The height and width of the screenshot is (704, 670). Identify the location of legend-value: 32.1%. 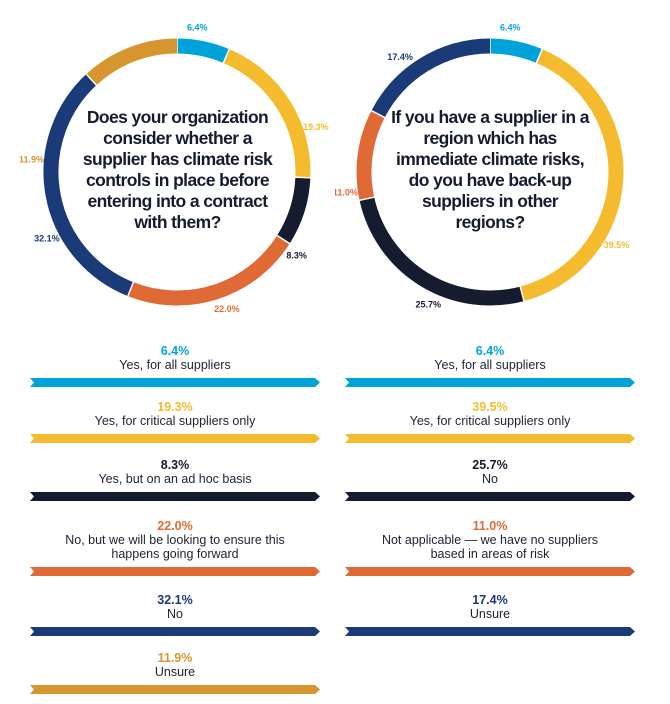
(175, 600).